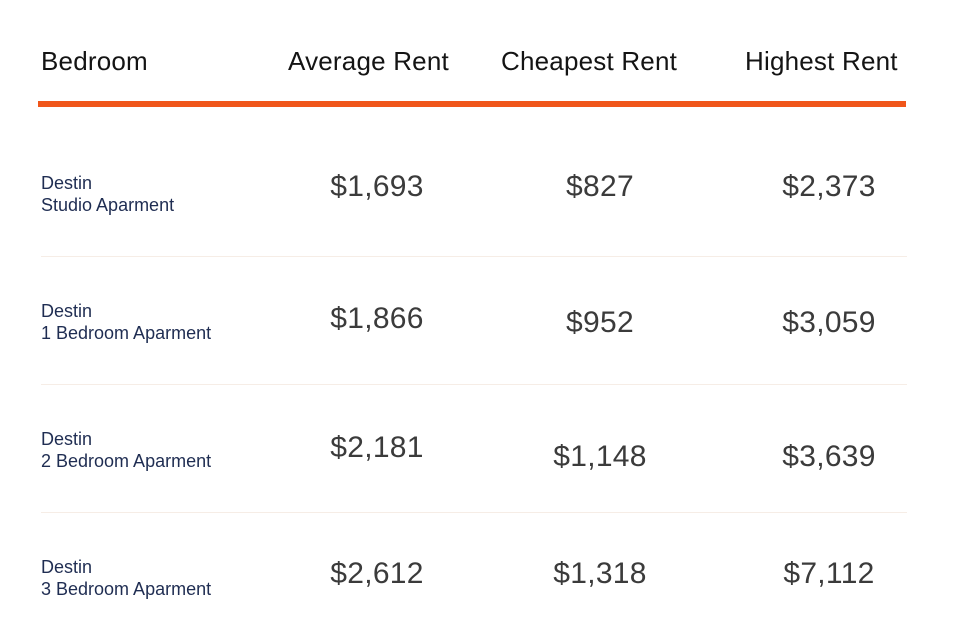 The width and height of the screenshot is (969, 640). Describe the element at coordinates (126, 322) in the screenshot. I see `row-label: Destin 1 Bedroom Aparment` at that location.